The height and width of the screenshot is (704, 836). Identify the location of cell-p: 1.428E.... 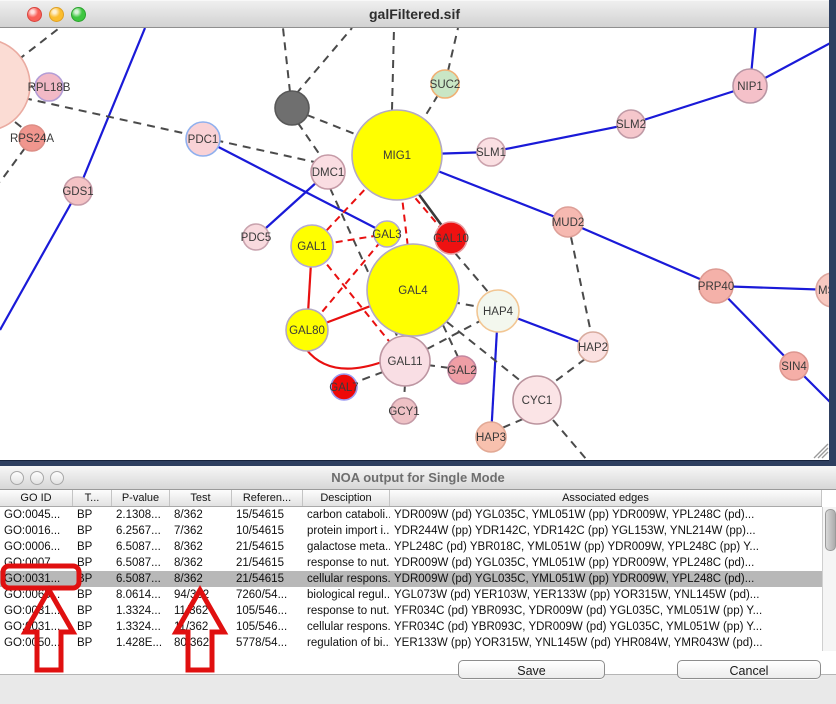
(139, 643).